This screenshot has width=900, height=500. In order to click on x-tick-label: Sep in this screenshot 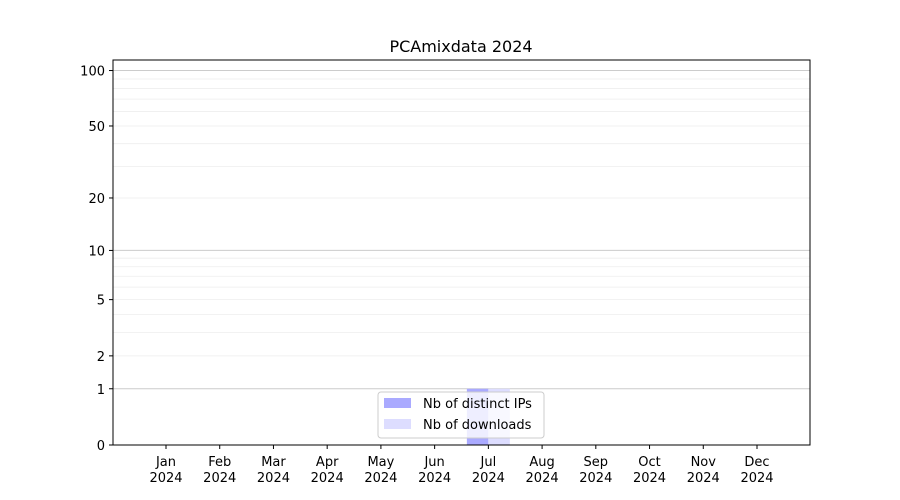, I will do `click(596, 462)`.